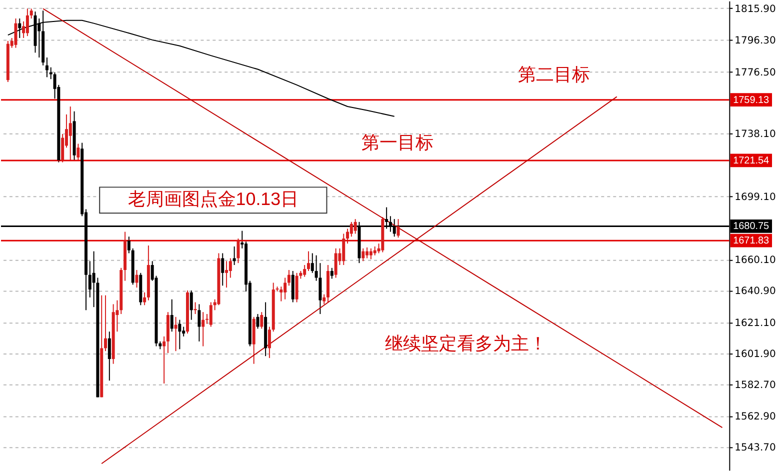 This screenshot has width=776, height=471. I want to click on y-tick-label: 1796.30, so click(755, 40).